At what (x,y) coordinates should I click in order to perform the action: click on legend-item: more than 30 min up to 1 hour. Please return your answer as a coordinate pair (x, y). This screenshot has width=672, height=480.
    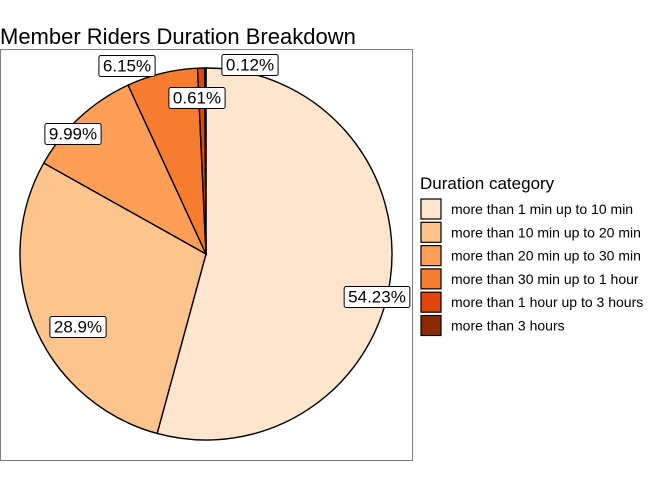
    Looking at the image, I should click on (529, 279).